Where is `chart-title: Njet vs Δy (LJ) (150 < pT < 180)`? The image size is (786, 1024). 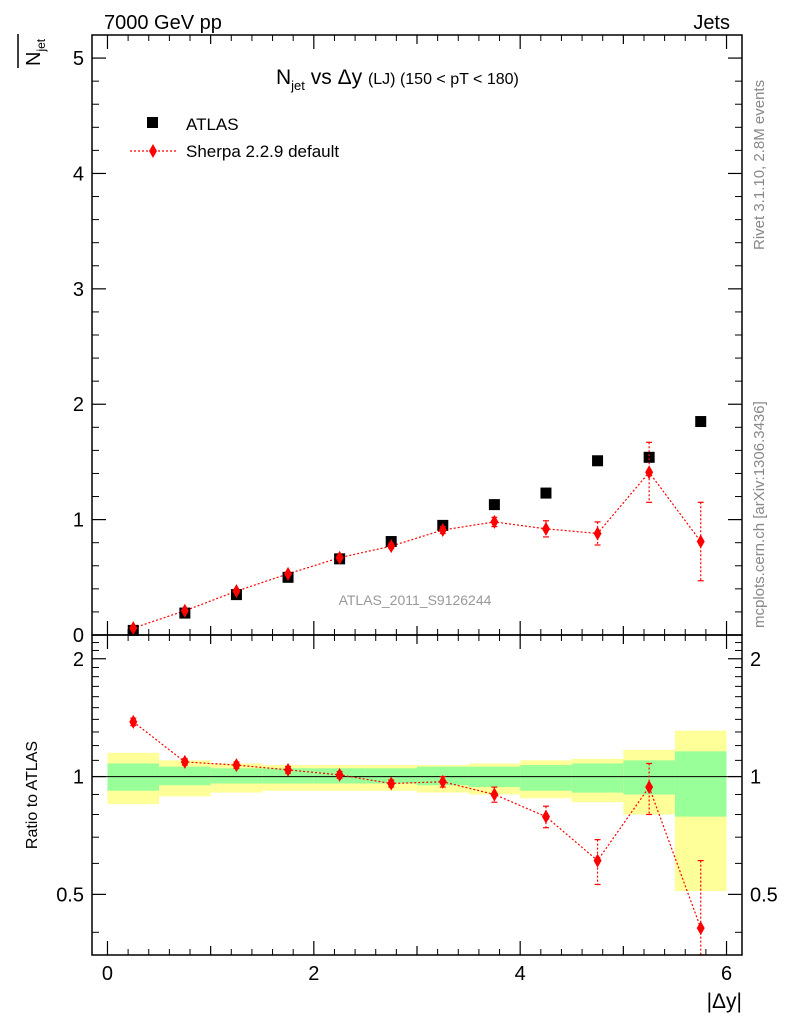 chart-title: Njet vs Δy (LJ) (150 < pT < 180) is located at coordinates (397, 79).